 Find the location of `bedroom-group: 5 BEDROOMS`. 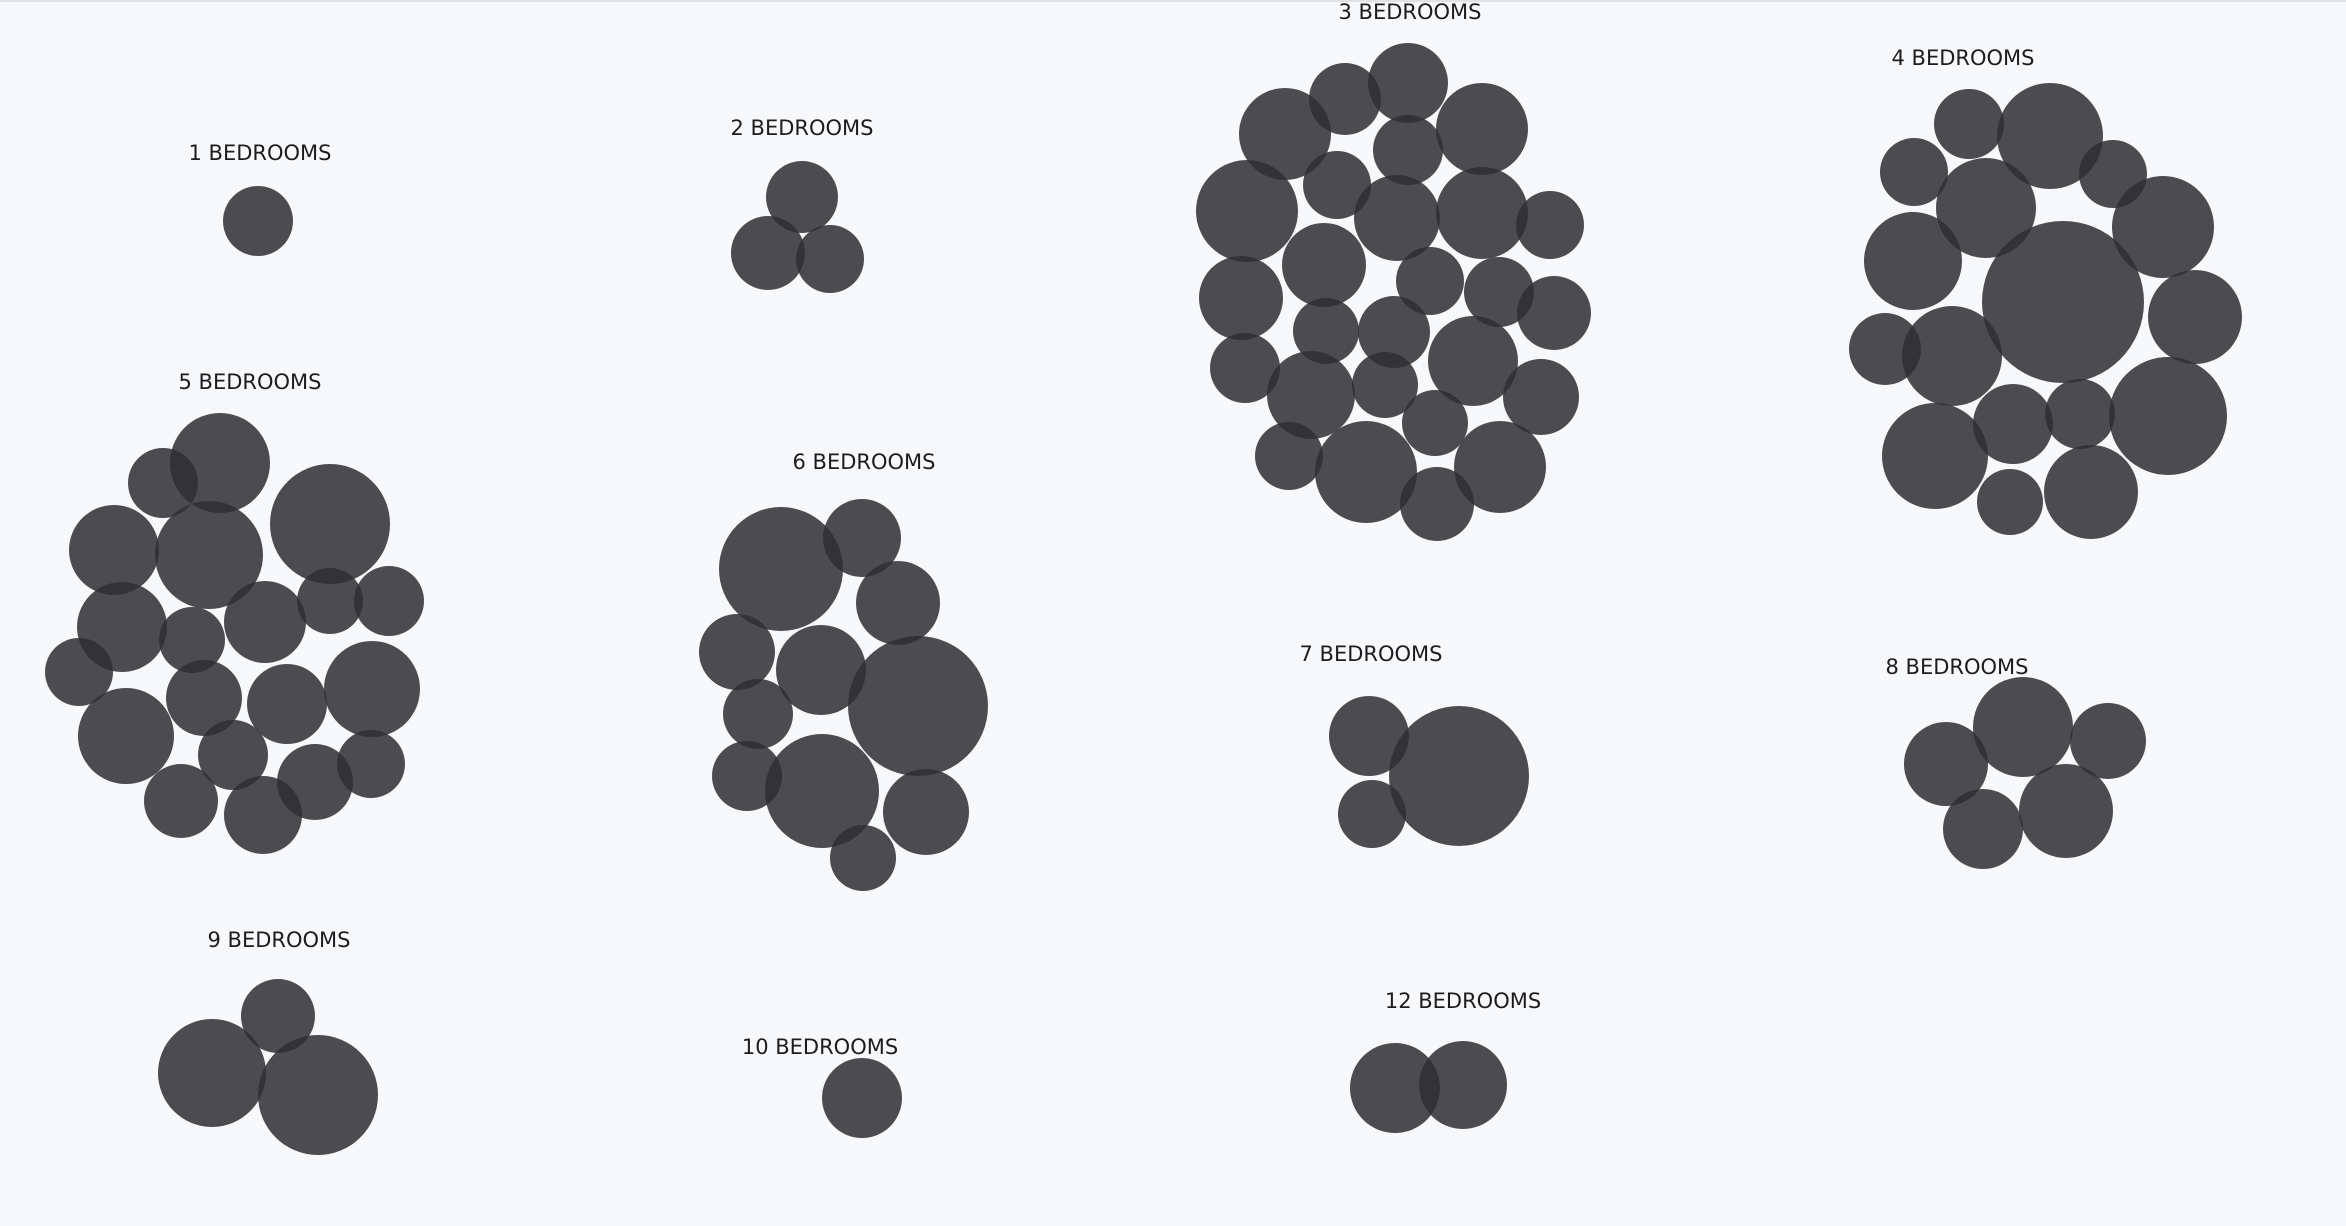

bedroom-group: 5 BEDROOMS is located at coordinates (234, 612).